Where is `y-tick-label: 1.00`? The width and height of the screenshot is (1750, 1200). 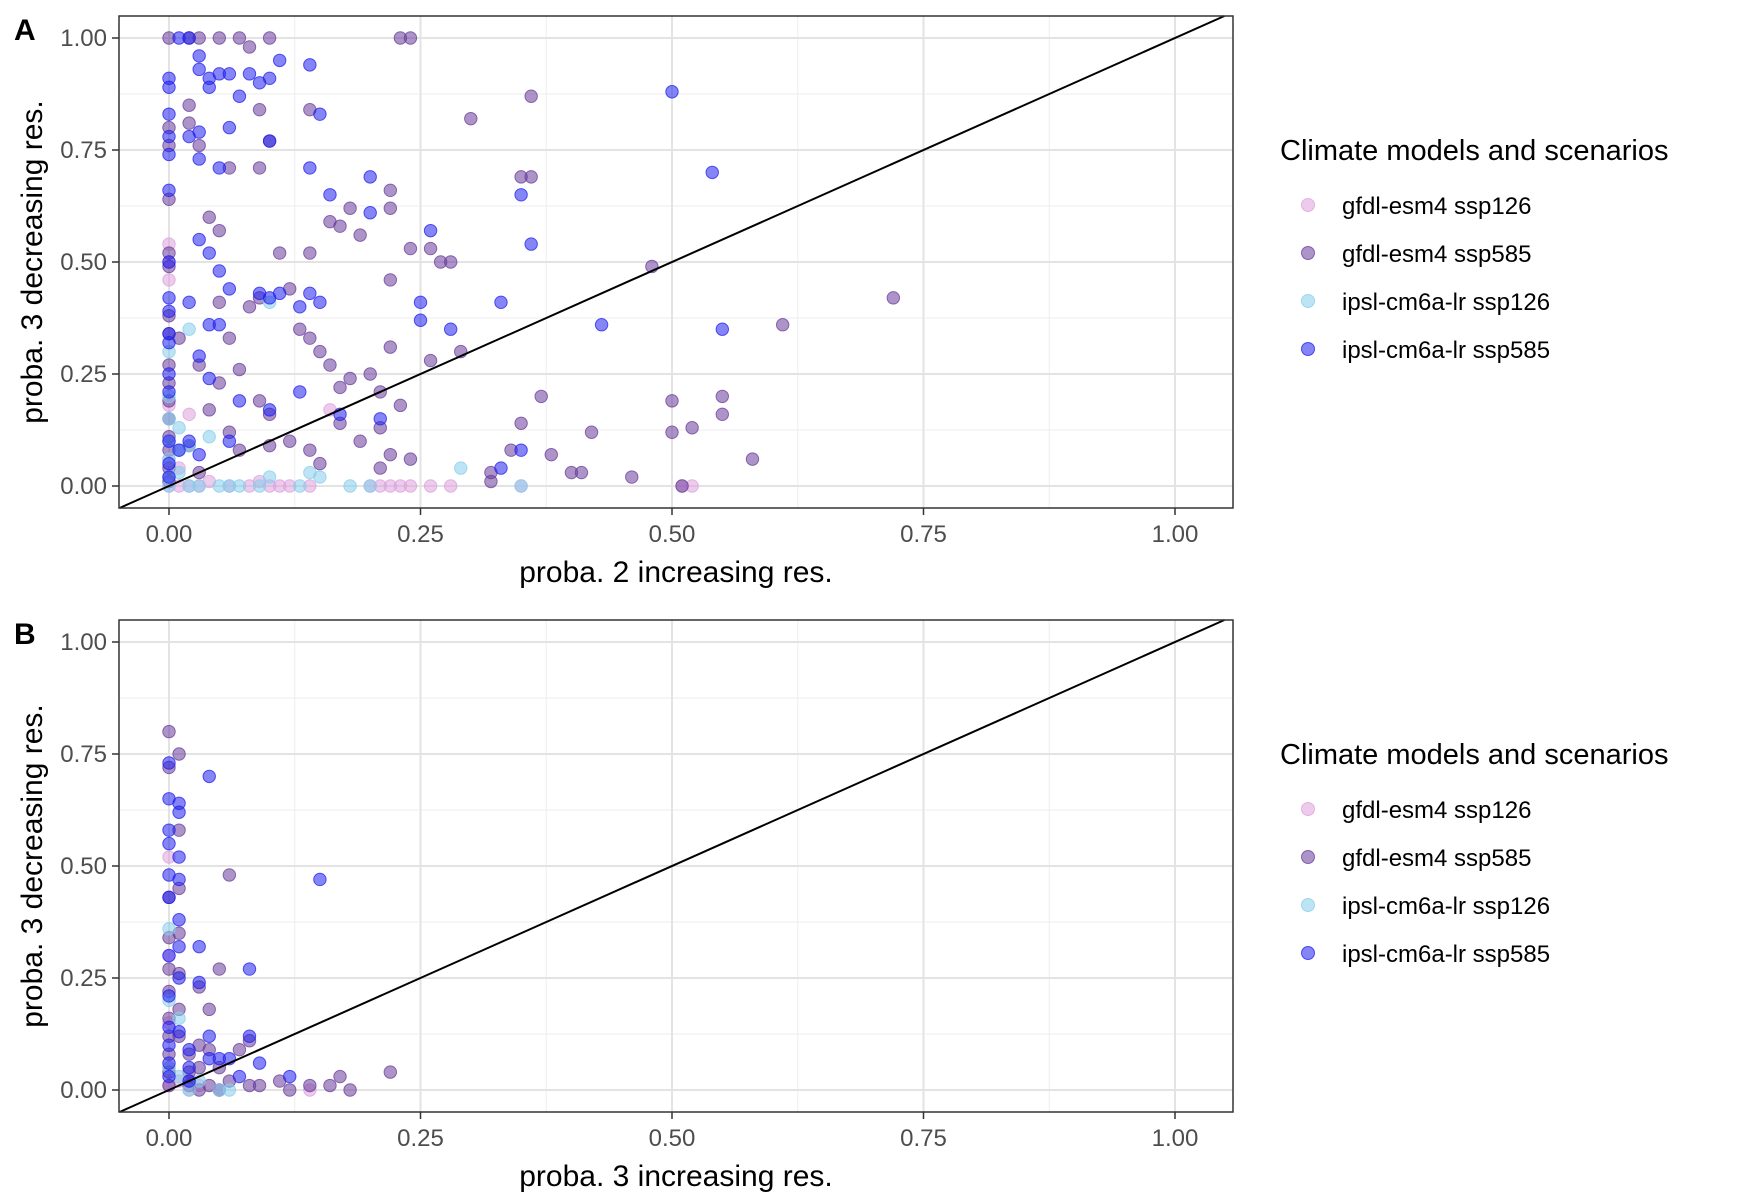
y-tick-label: 1.00 is located at coordinates (83, 38).